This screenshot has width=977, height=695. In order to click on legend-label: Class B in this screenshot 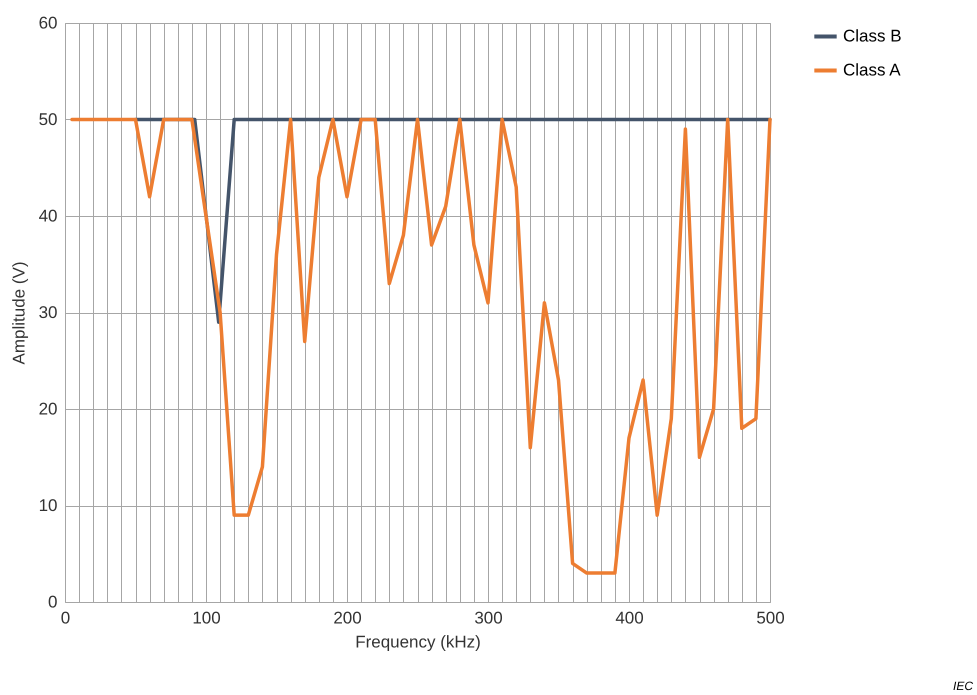, I will do `click(872, 36)`.